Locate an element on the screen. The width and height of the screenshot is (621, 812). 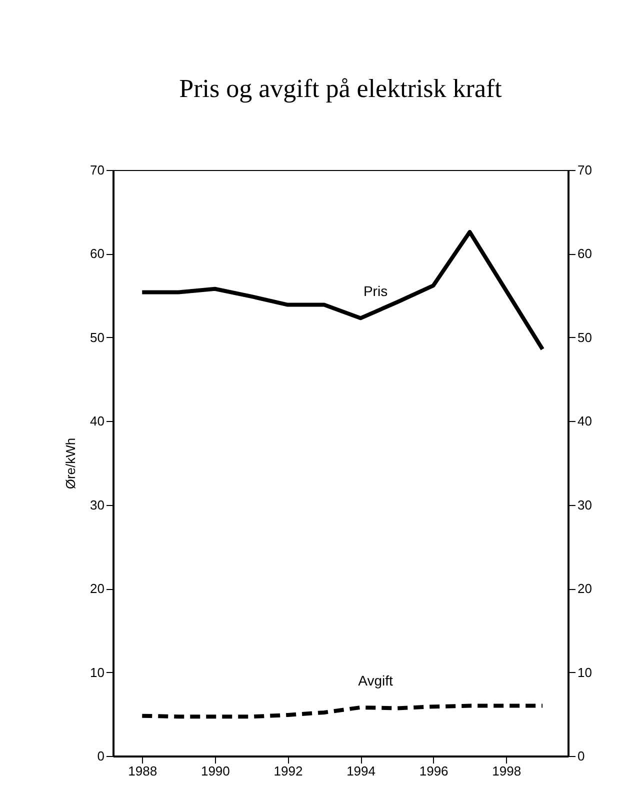
y-tick-label: 10 is located at coordinates (97, 672).